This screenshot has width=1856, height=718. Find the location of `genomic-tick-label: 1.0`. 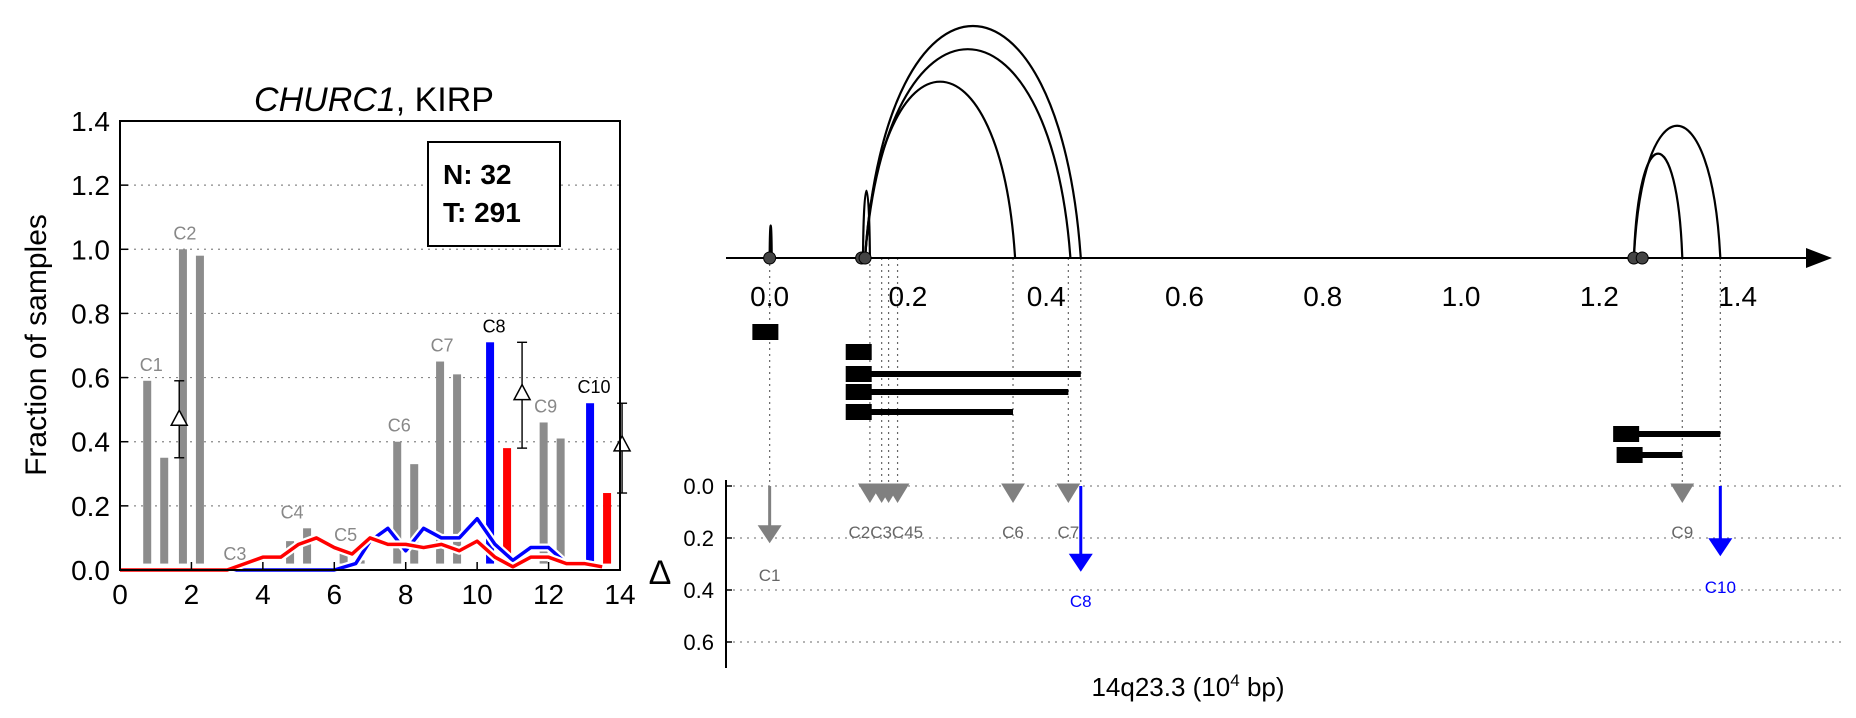

genomic-tick-label: 1.0 is located at coordinates (1461, 296).